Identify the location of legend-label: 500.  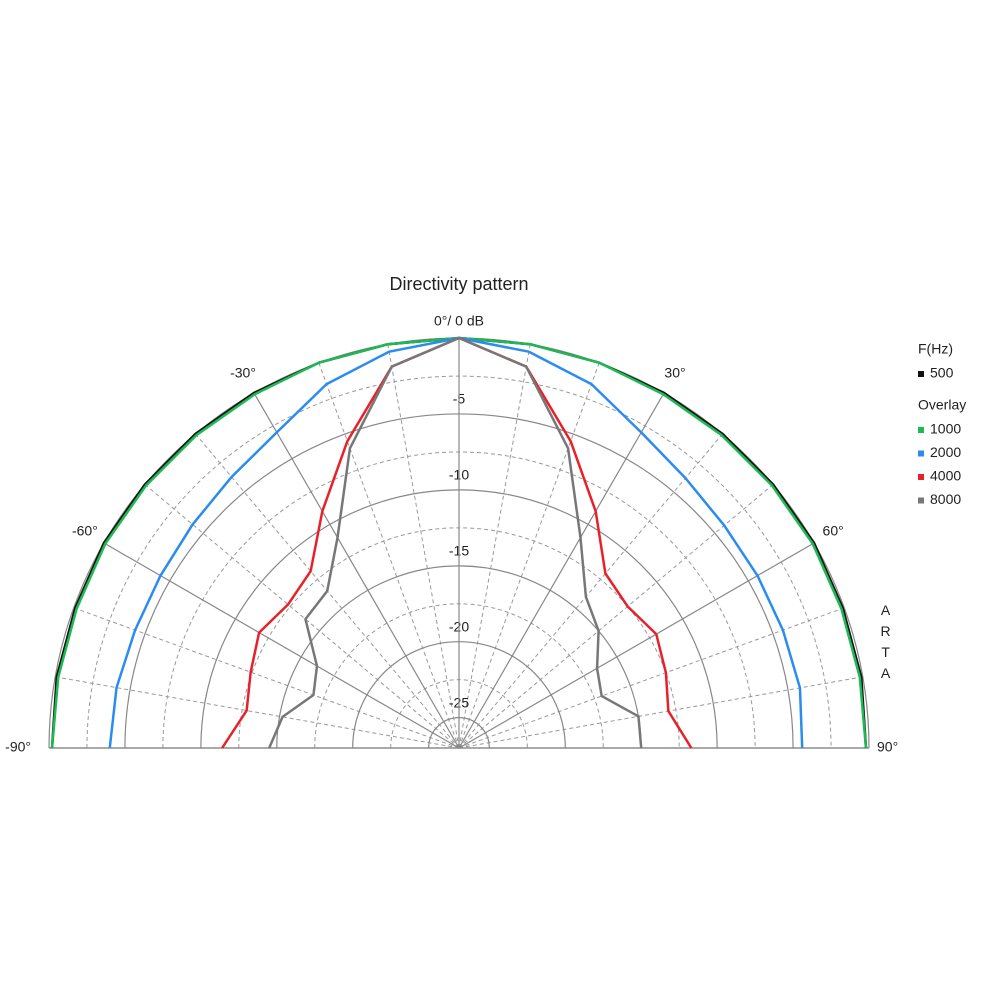
(942, 373).